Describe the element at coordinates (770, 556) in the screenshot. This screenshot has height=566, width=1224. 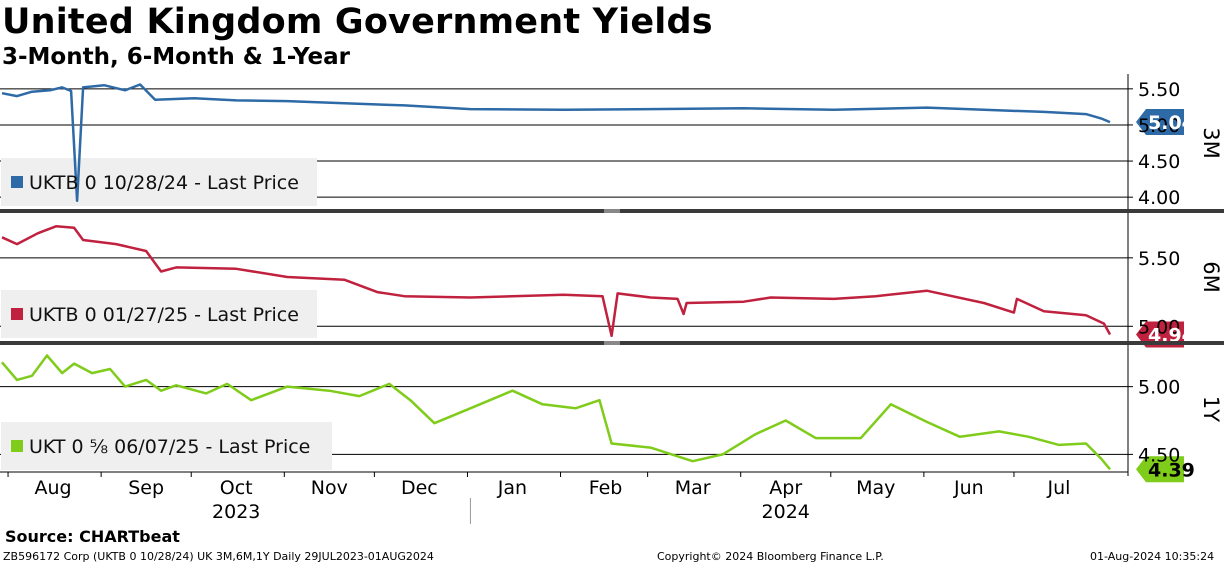
I see `copyright-note: Copyright© 2024 Bloomberg Finance L.P.` at that location.